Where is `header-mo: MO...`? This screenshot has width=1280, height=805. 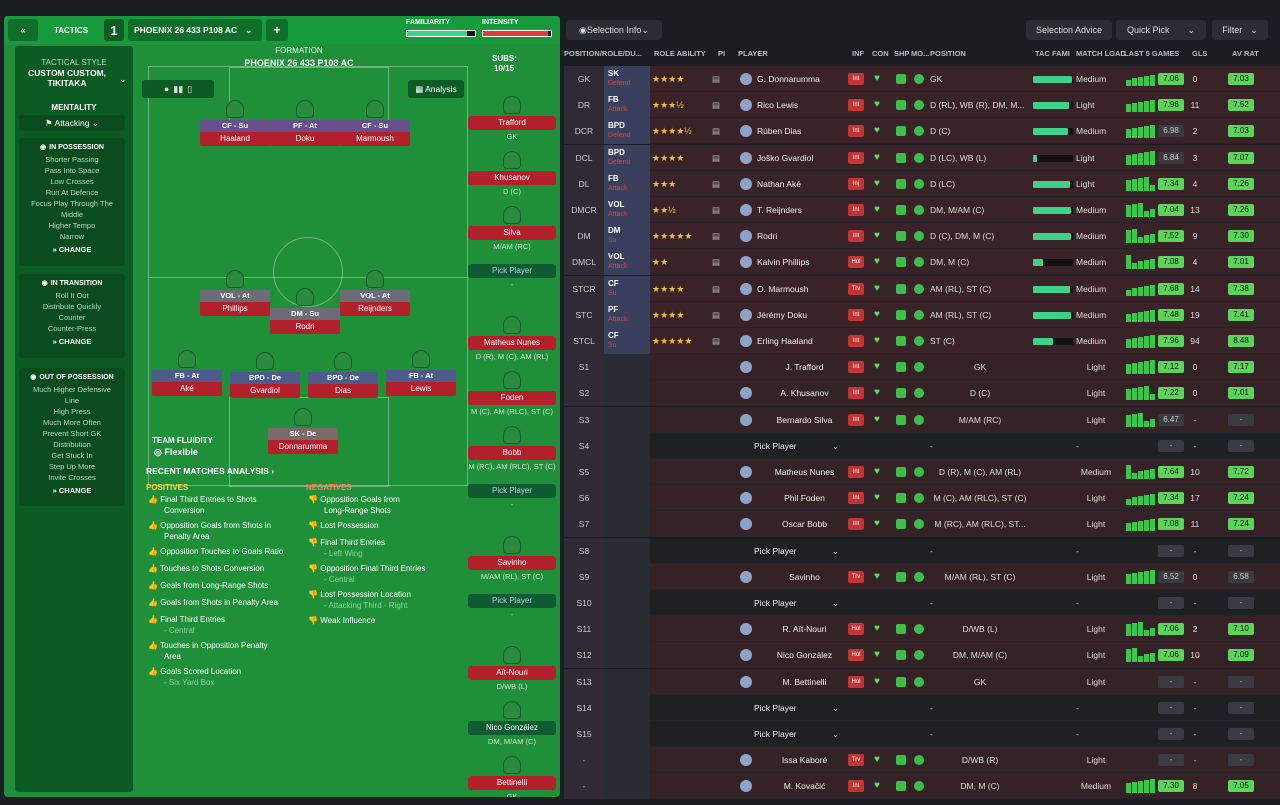
header-mo: MO... is located at coordinates (920, 53).